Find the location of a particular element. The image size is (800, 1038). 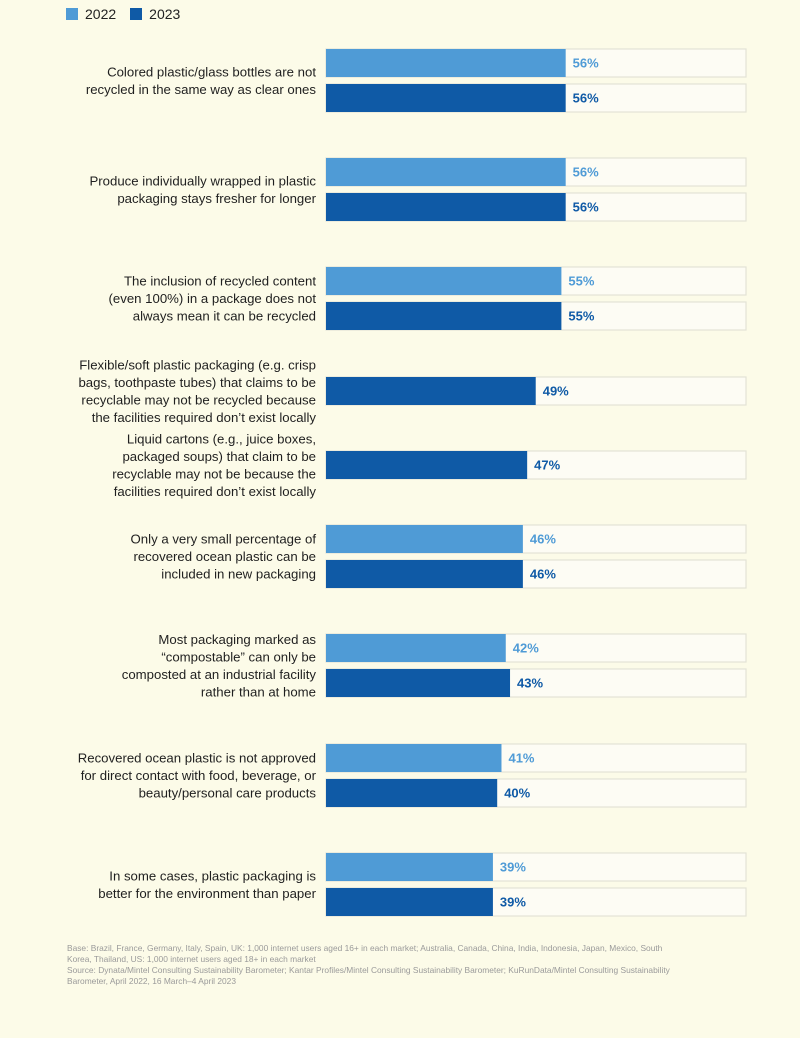

category-label-line: “compostable” can only be is located at coordinates (238, 656).